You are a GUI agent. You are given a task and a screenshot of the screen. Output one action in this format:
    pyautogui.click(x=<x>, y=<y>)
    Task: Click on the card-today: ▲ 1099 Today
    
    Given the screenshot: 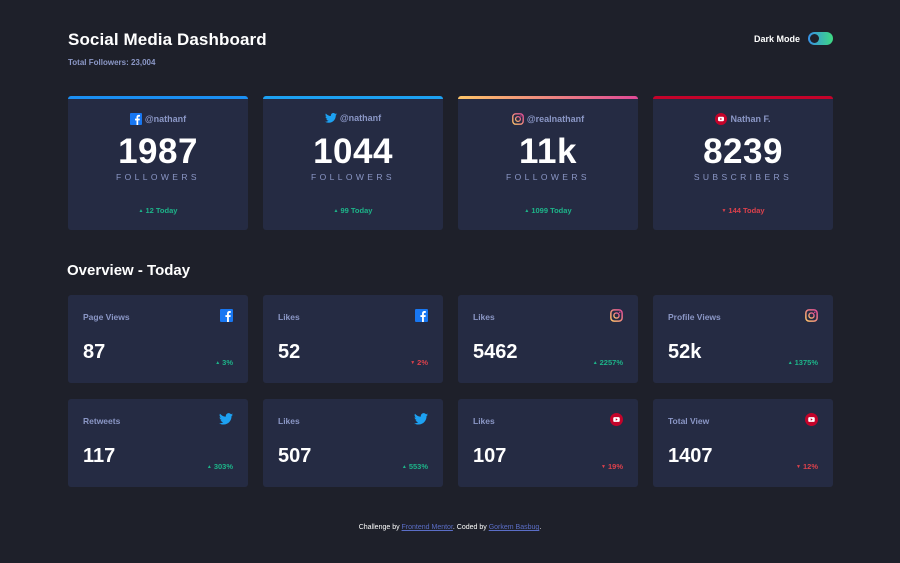 What is the action you would take?
    pyautogui.click(x=548, y=210)
    